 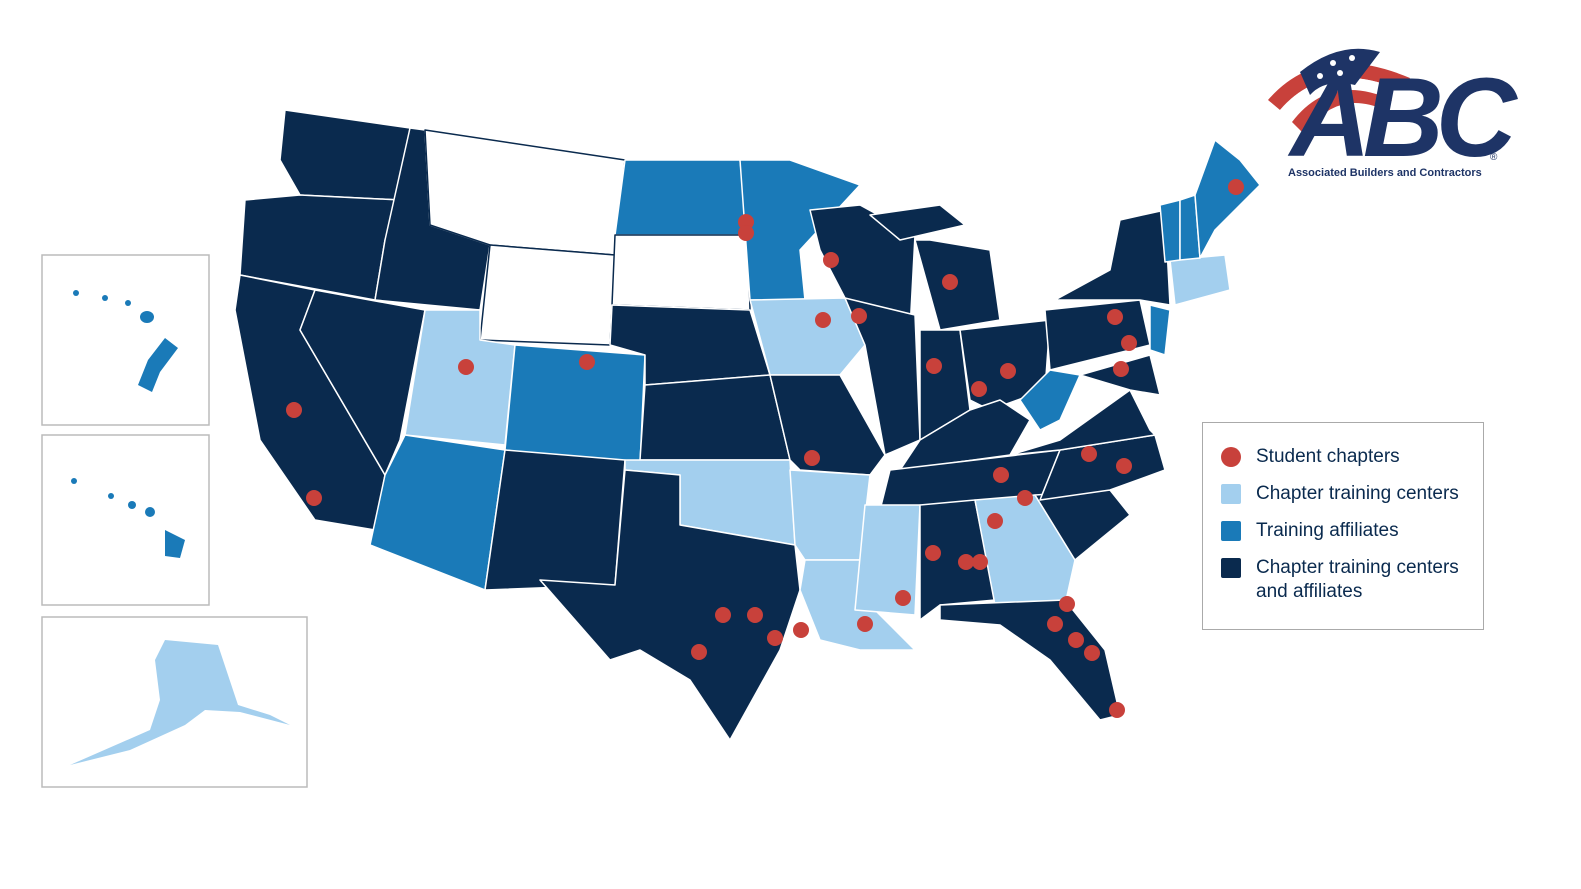 I want to click on legend-item: Student chapters, so click(x=1352, y=457).